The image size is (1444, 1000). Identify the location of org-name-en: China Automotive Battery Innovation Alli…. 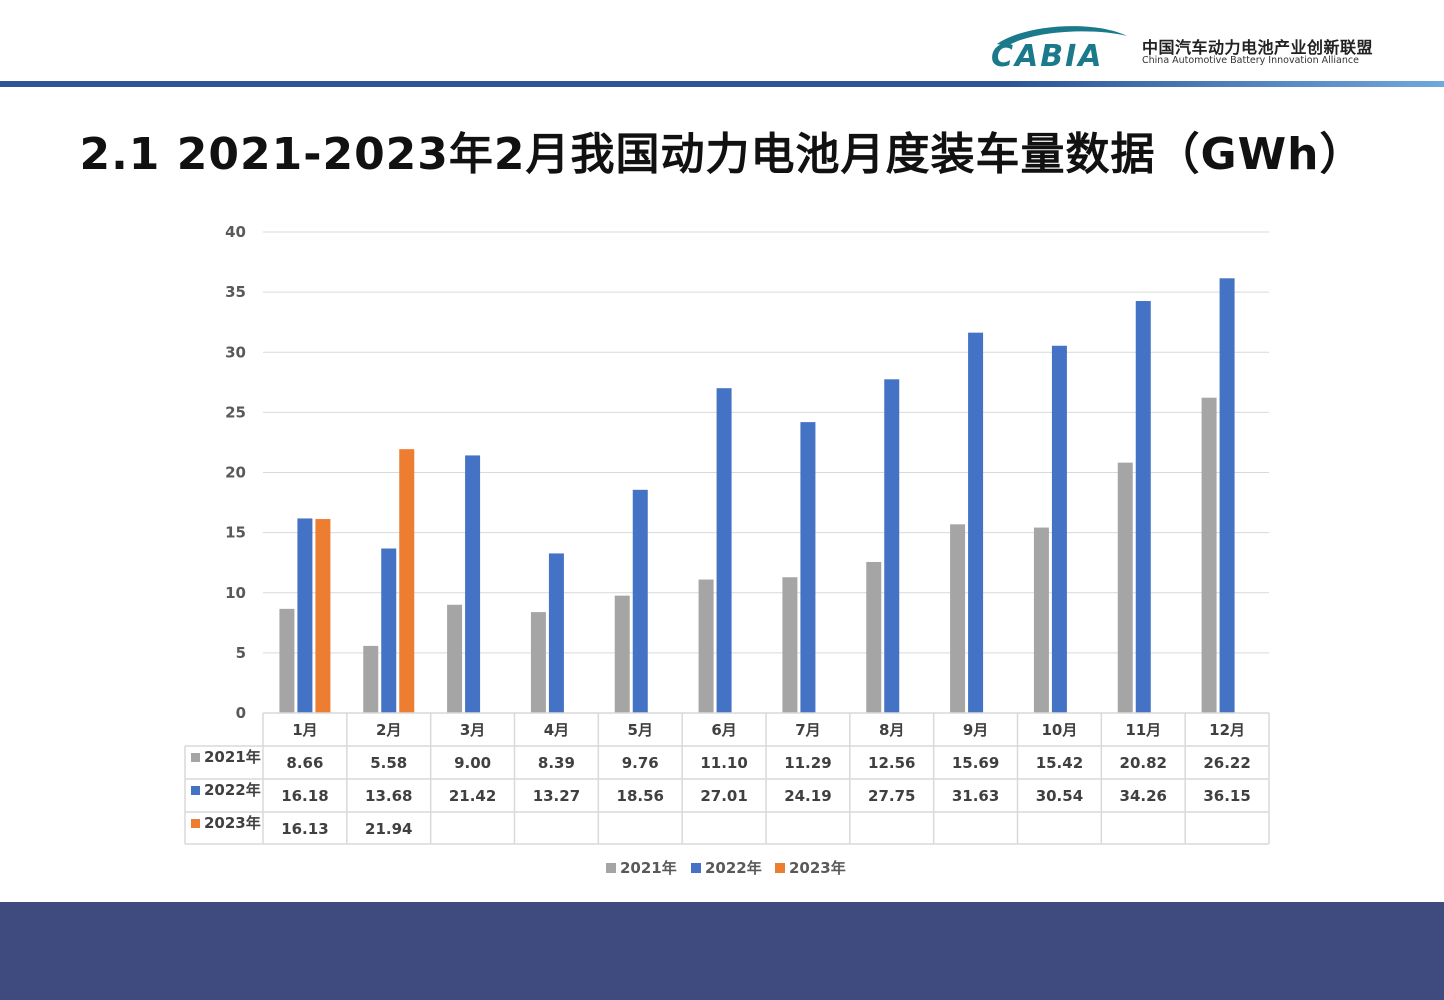
(1250, 60).